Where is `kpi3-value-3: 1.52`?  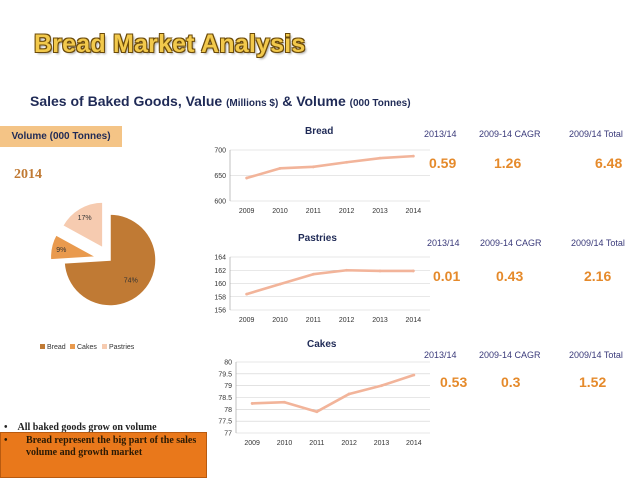 kpi3-value-3: 1.52 is located at coordinates (593, 382).